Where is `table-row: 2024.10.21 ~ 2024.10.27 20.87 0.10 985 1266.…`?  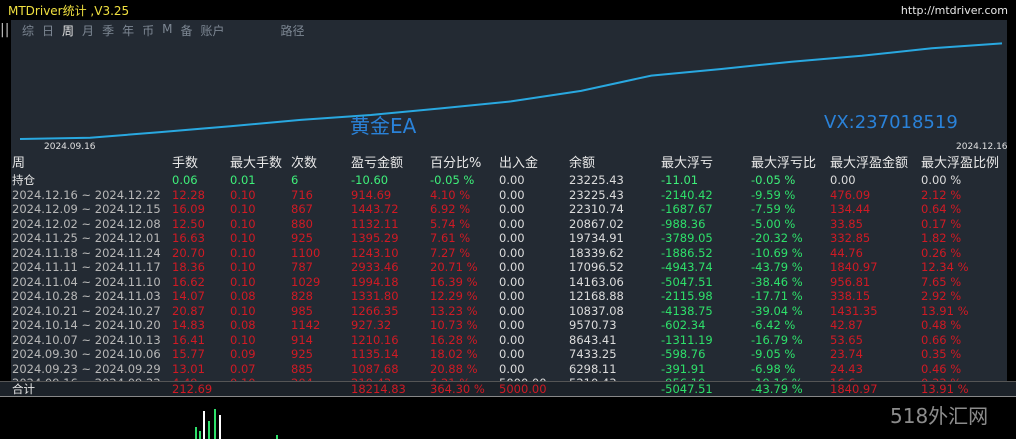 table-row: 2024.10.21 ~ 2024.10.27 20.87 0.10 985 1266.… is located at coordinates (509, 311).